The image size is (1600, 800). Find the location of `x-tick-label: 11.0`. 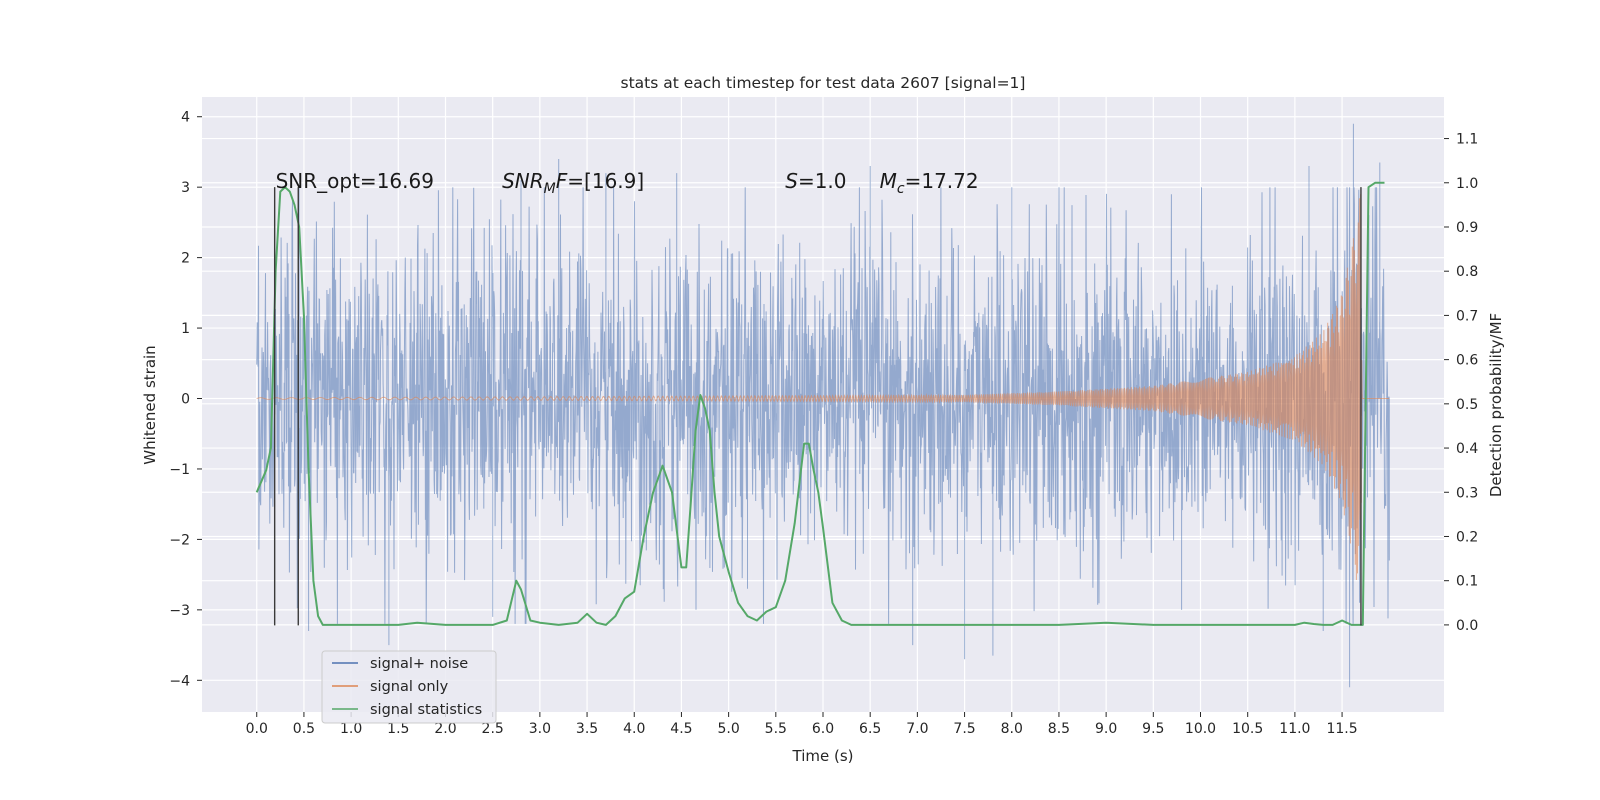

x-tick-label: 11.0 is located at coordinates (1294, 729).